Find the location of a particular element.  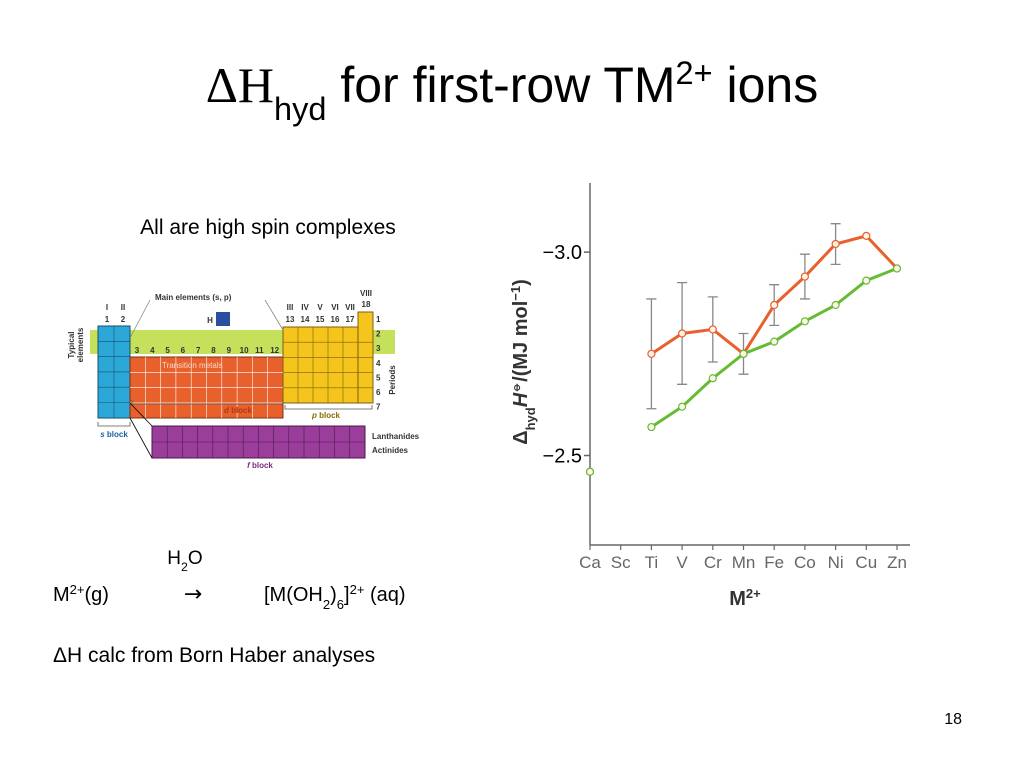

period-number: 6 is located at coordinates (378, 392).